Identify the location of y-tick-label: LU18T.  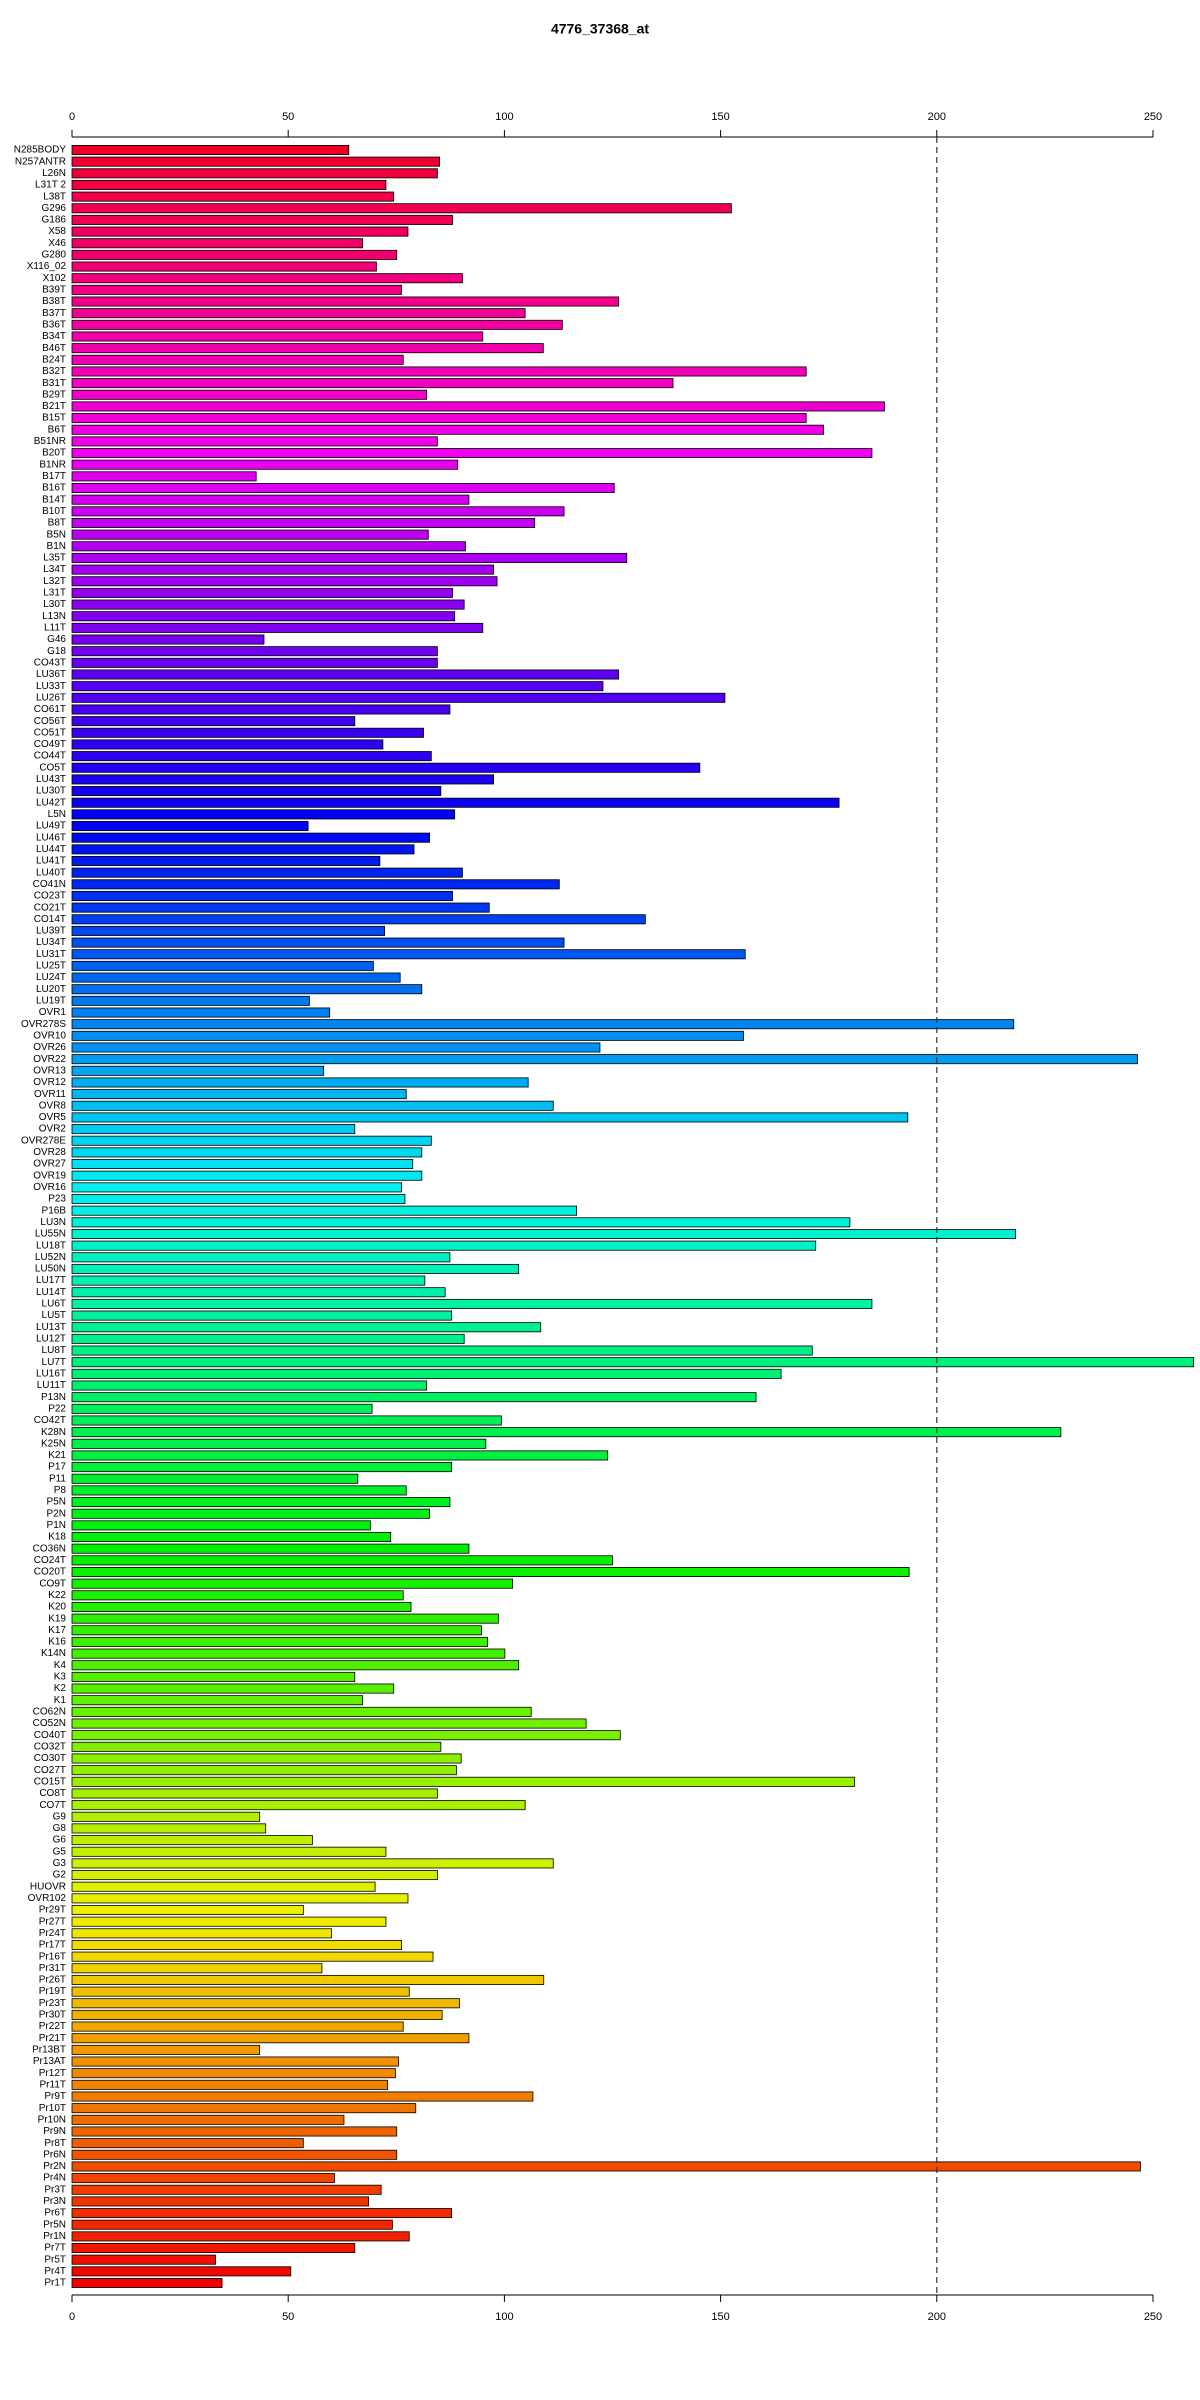
(51, 1245).